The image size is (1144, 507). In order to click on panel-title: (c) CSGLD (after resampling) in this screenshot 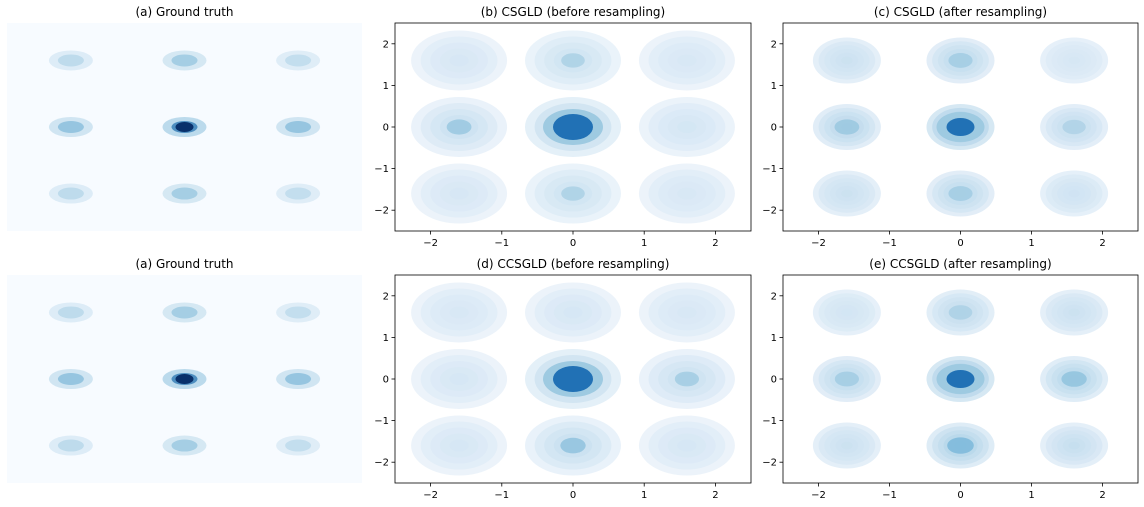, I will do `click(960, 12)`.